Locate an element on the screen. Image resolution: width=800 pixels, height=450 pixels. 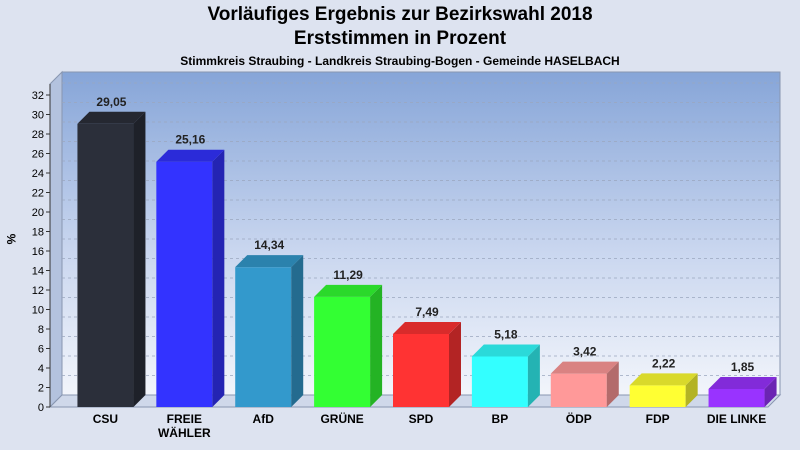
bar-bp is located at coordinates (505, 375).